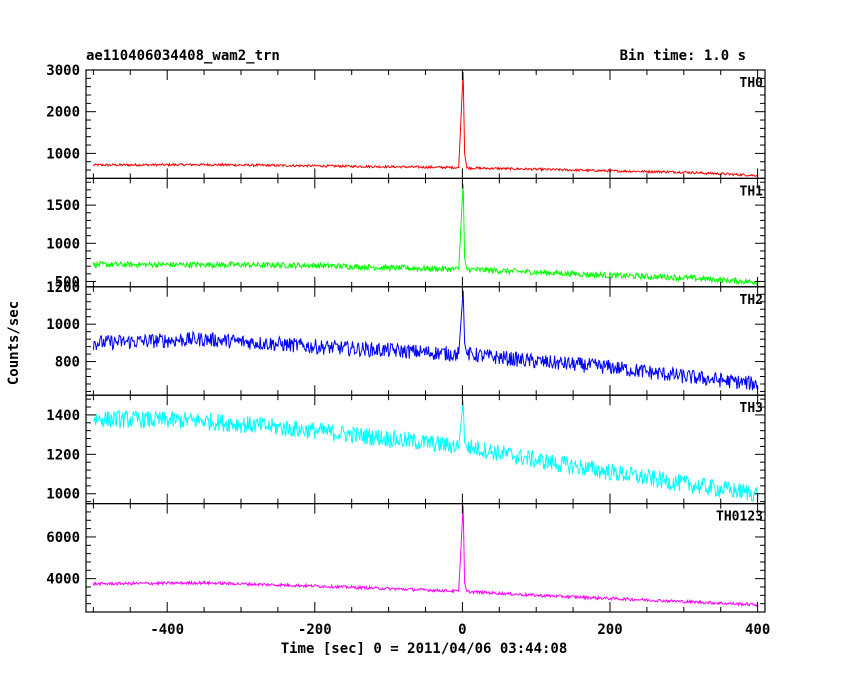 The height and width of the screenshot is (680, 850). I want to click on y-tick-label: 1400, so click(63, 416).